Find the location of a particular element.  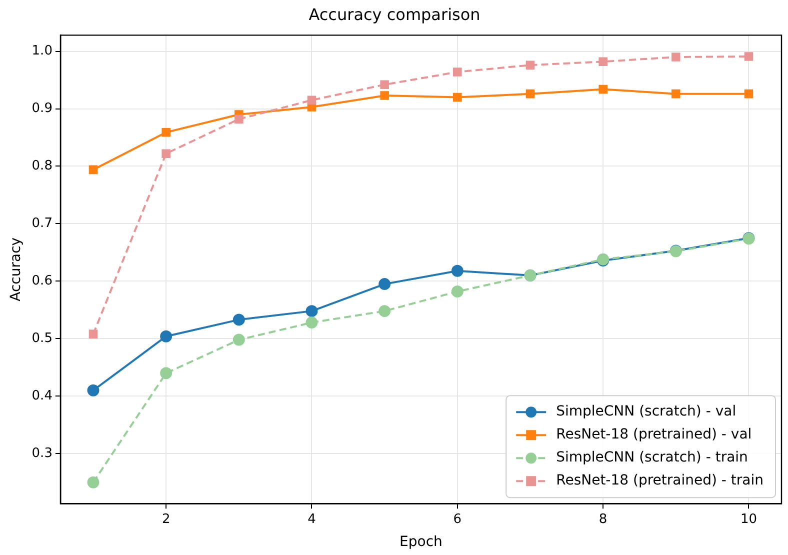

y-tick-label: 0.8 is located at coordinates (42, 166).